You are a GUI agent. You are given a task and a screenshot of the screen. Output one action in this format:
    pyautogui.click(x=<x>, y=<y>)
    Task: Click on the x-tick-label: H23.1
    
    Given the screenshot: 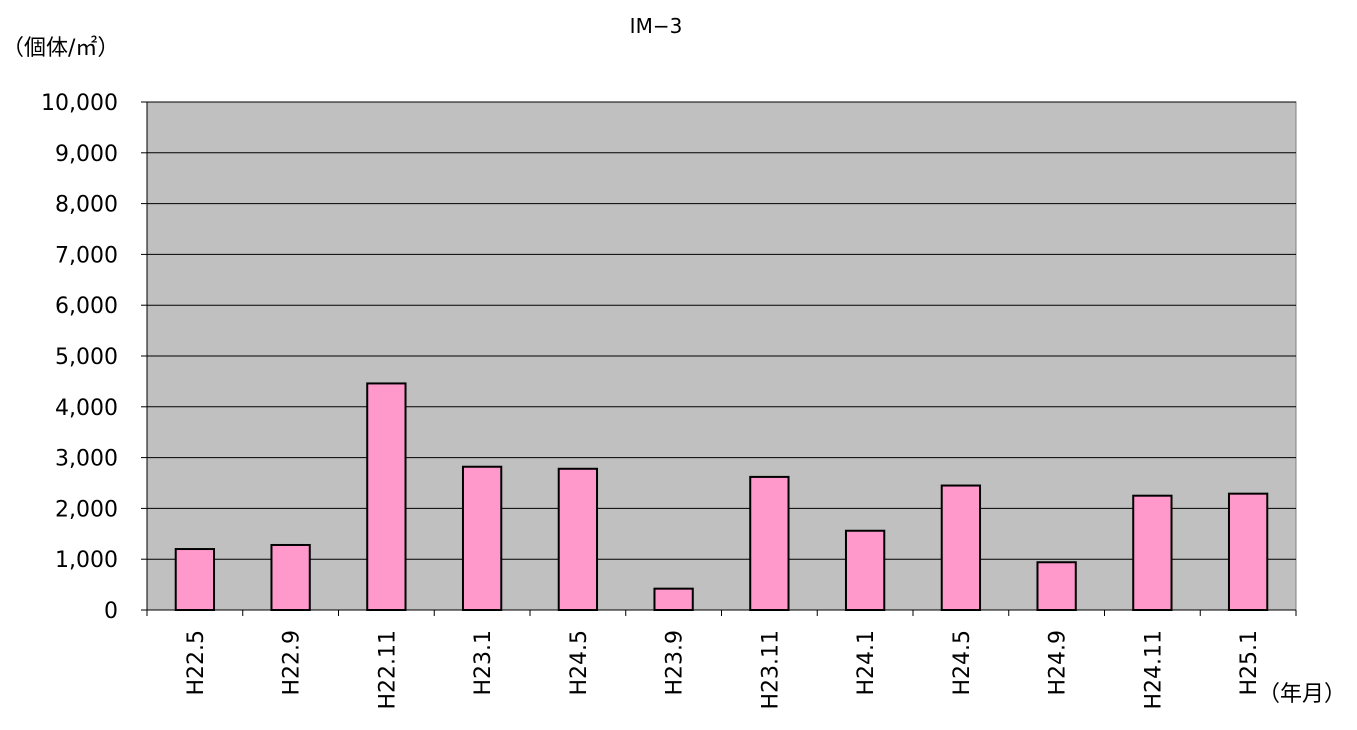 What is the action you would take?
    pyautogui.click(x=483, y=663)
    